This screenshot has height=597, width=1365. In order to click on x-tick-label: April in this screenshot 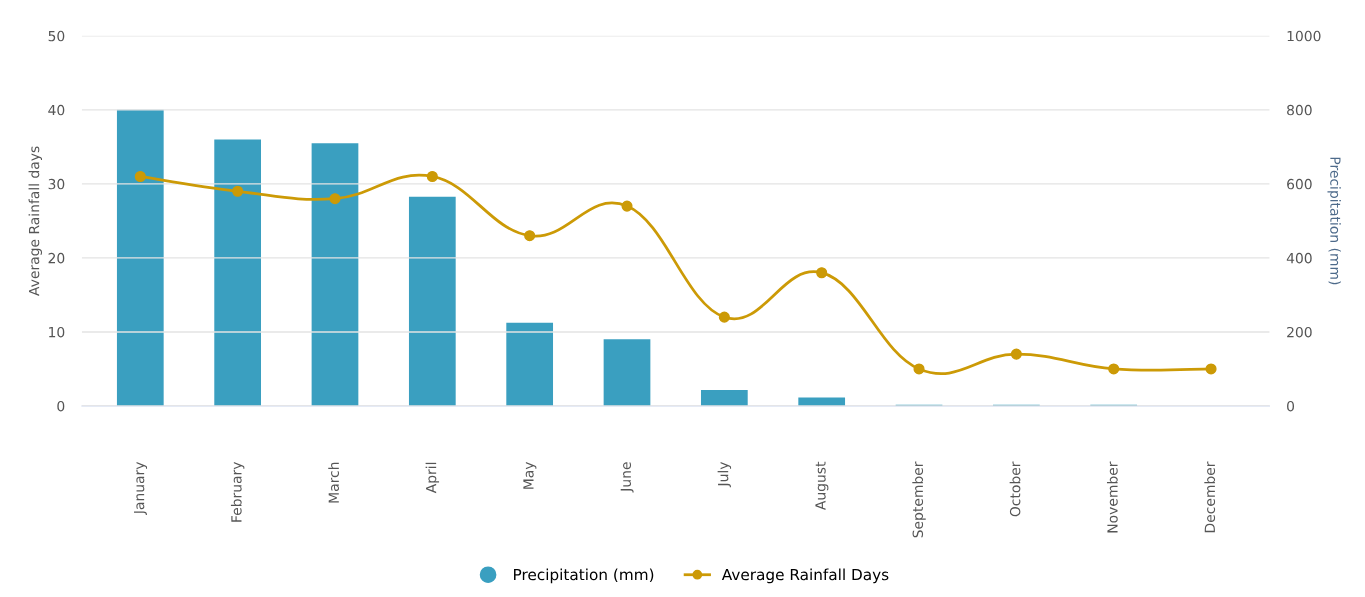, I will do `click(432, 478)`.